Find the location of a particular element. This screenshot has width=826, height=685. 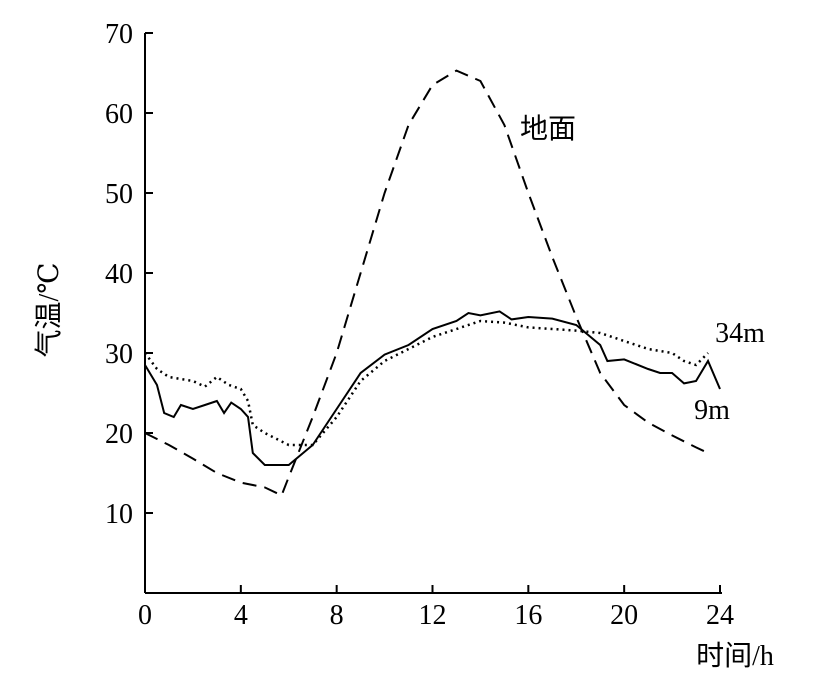

y-tick-label: 10 is located at coordinates (119, 514).